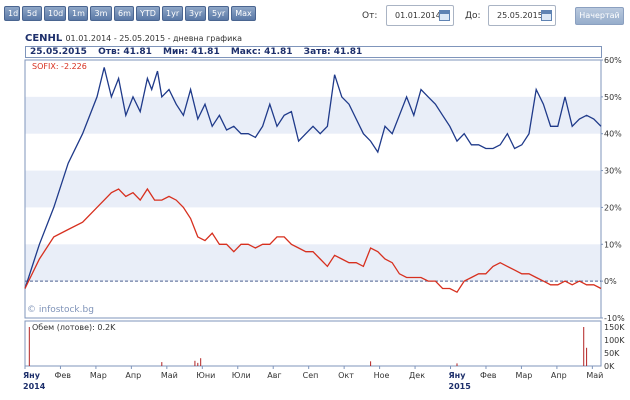 The height and width of the screenshot is (400, 630). Describe the element at coordinates (613, 134) in the screenshot. I see `y-tick-label: 40%` at that location.